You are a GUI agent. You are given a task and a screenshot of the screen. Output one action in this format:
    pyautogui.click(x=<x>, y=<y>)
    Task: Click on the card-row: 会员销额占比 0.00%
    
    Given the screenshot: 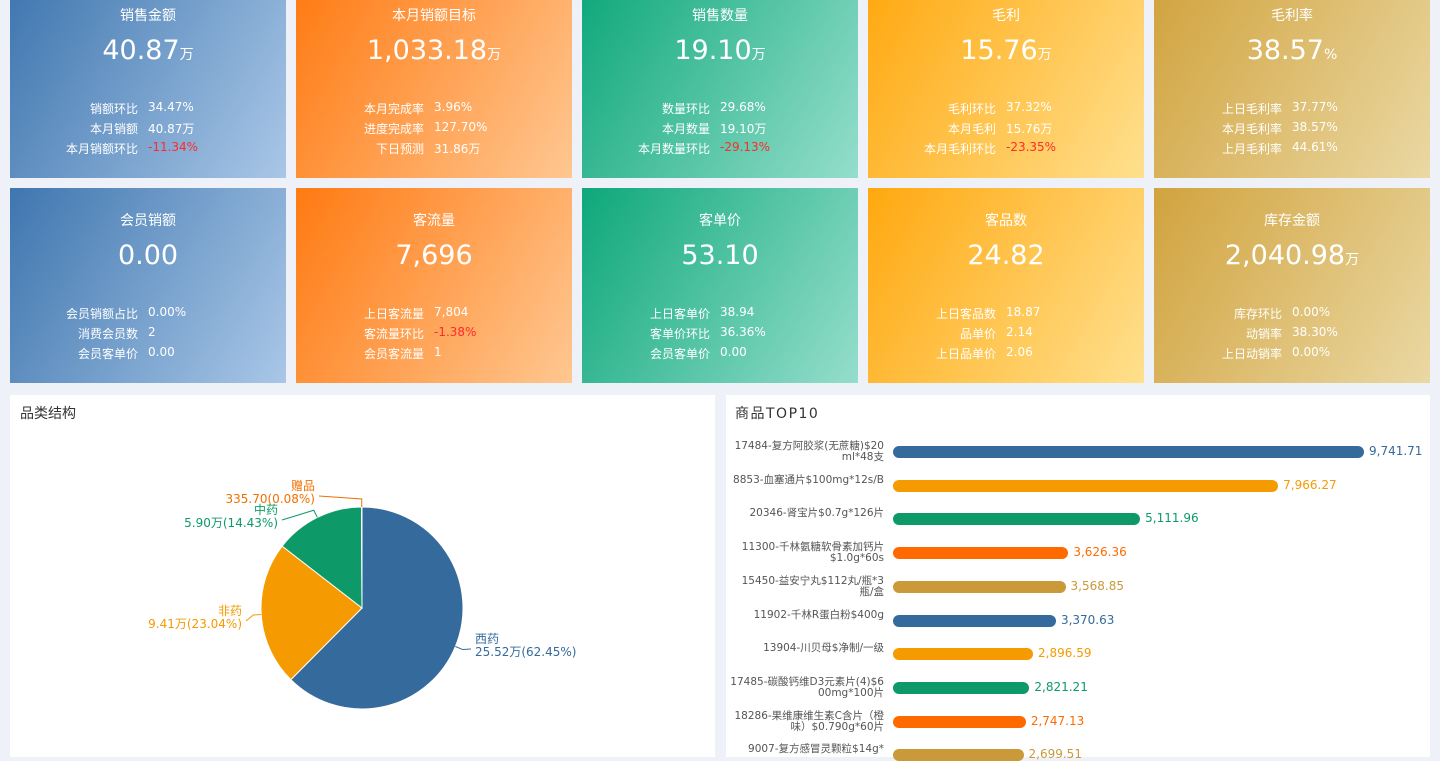 What is the action you would take?
    pyautogui.click(x=148, y=313)
    